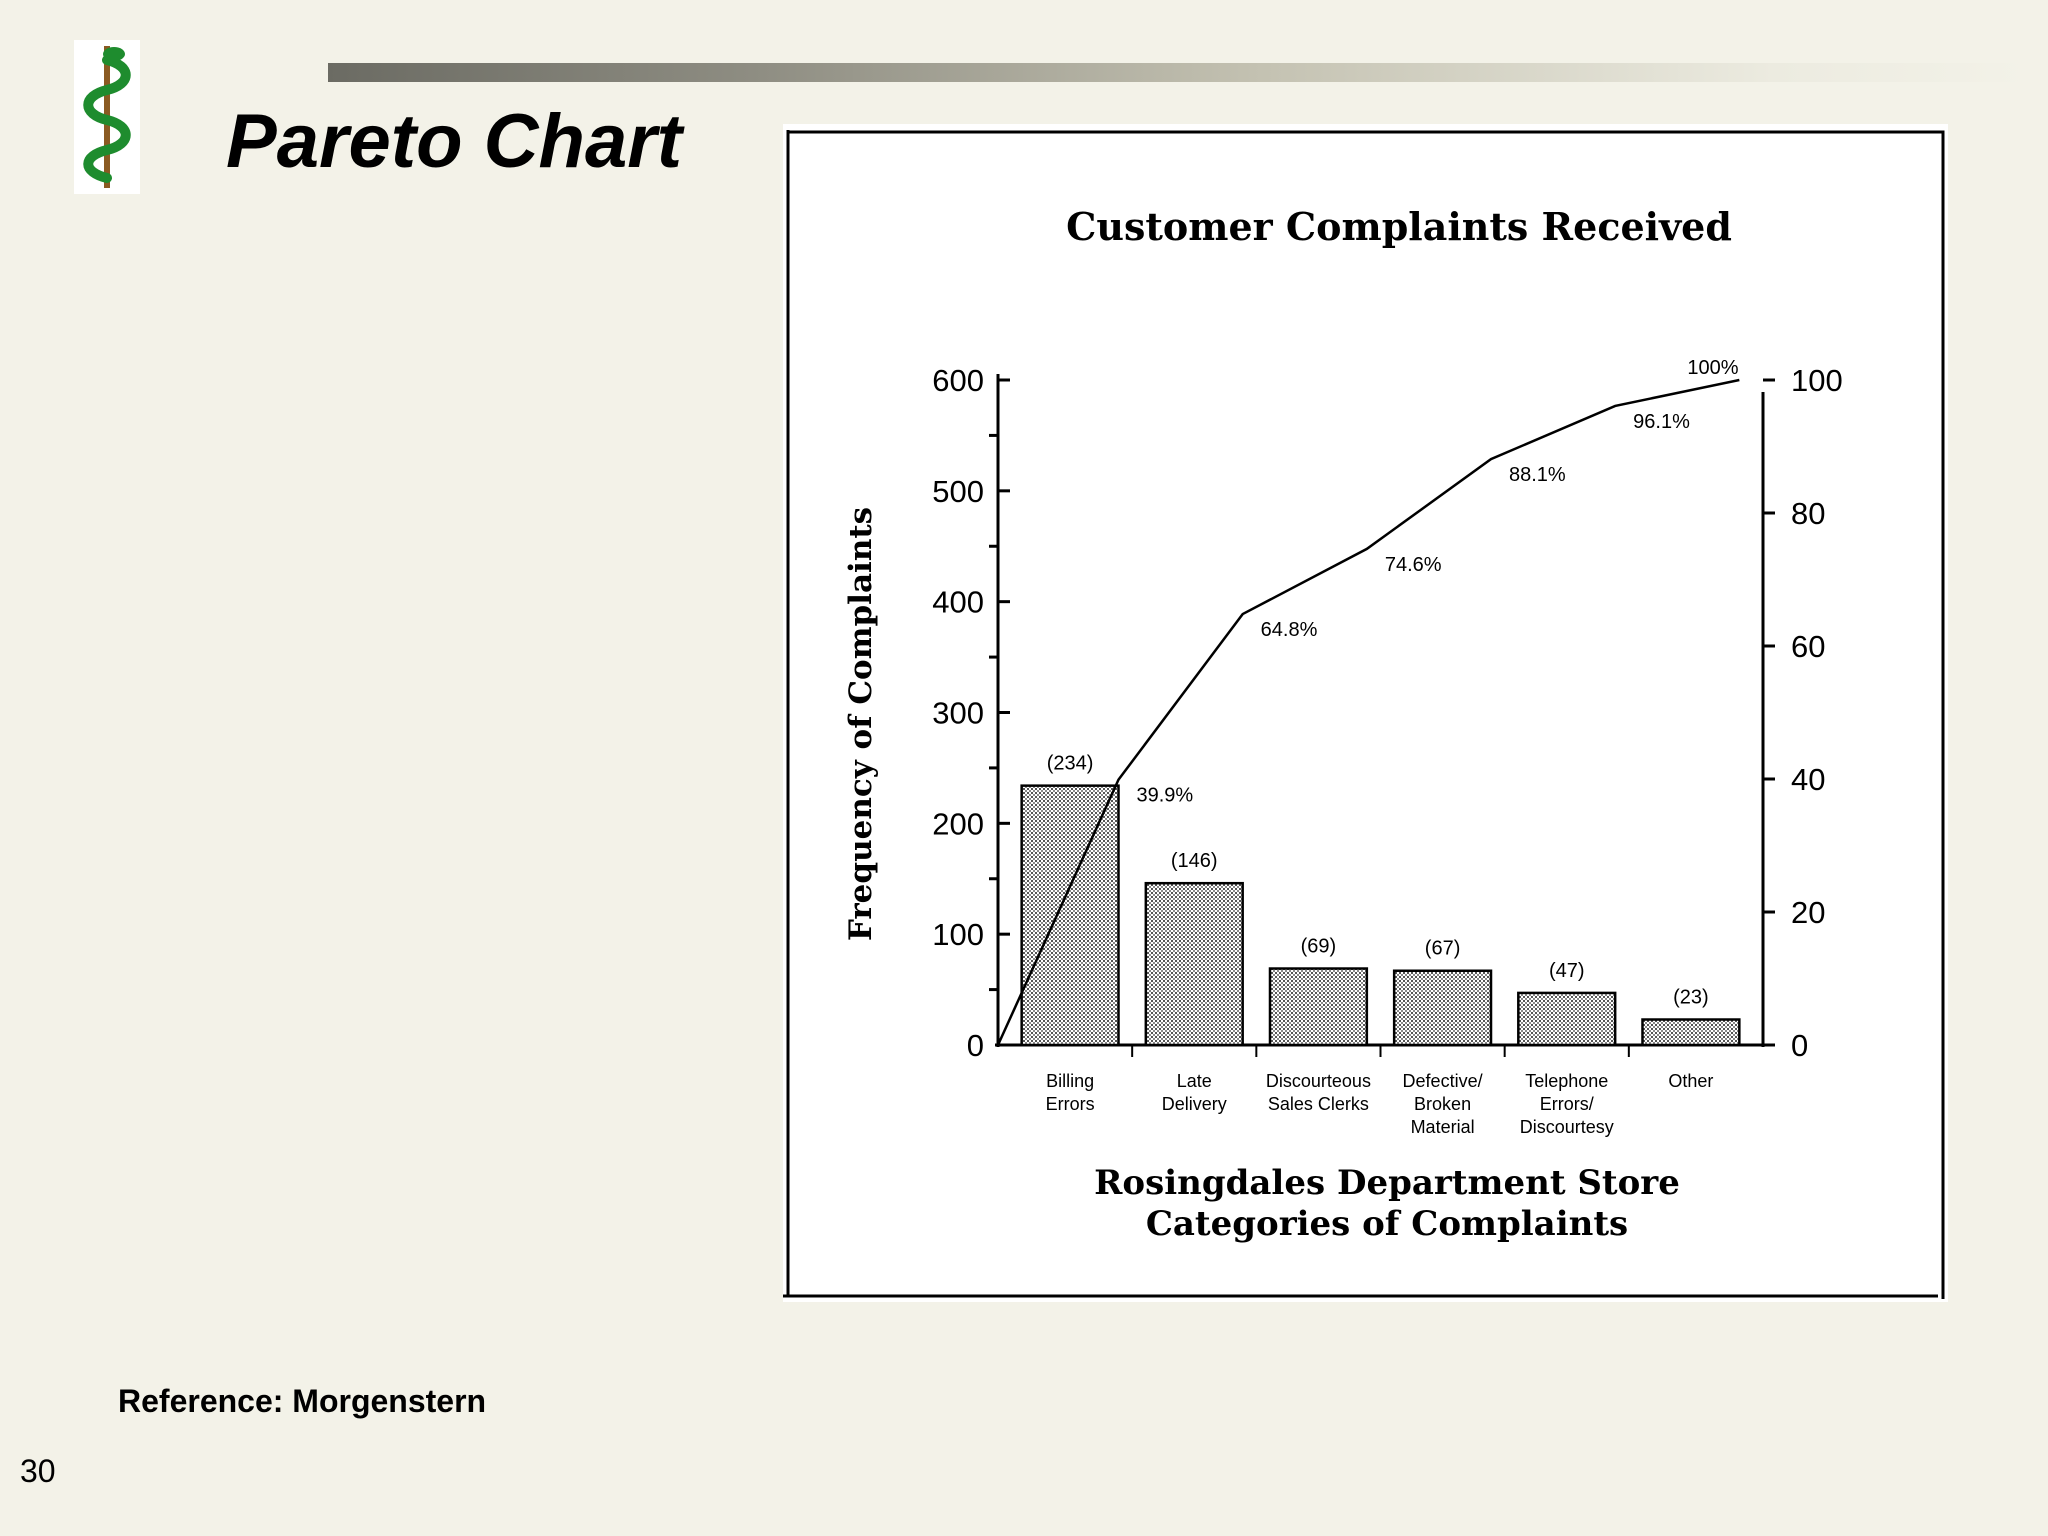 This screenshot has height=1536, width=2048. What do you see at coordinates (1537, 475) in the screenshot?
I see `cumulative-percent-label: 88.1%` at bounding box center [1537, 475].